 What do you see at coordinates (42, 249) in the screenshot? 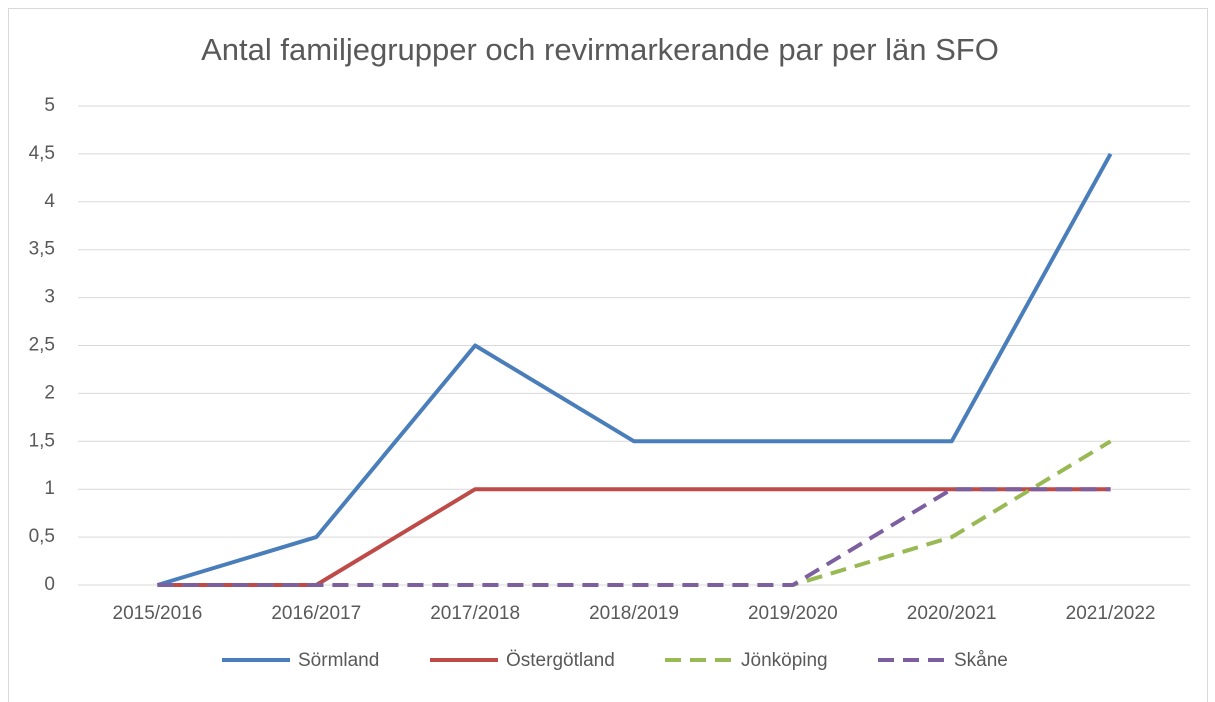
I see `y-tick-label: 3,5` at bounding box center [42, 249].